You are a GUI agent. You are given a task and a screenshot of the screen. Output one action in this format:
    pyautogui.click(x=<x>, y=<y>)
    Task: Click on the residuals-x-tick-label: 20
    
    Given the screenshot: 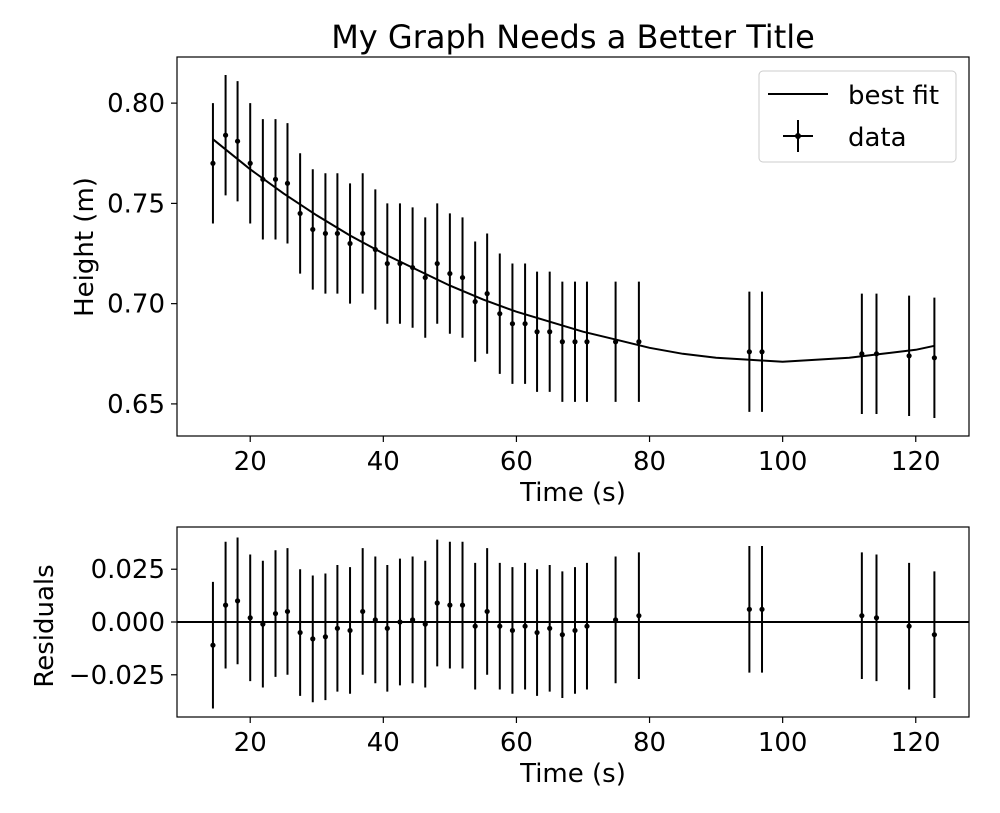 What is the action you would take?
    pyautogui.click(x=250, y=743)
    